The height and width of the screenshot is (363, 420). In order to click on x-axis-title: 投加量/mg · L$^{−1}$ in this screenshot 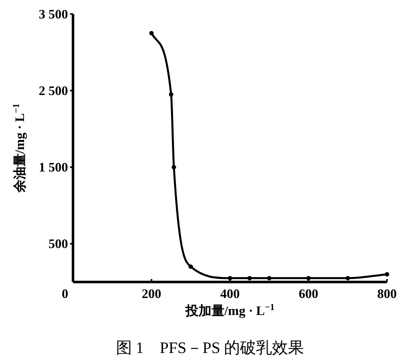, I will do `click(230, 310)`.